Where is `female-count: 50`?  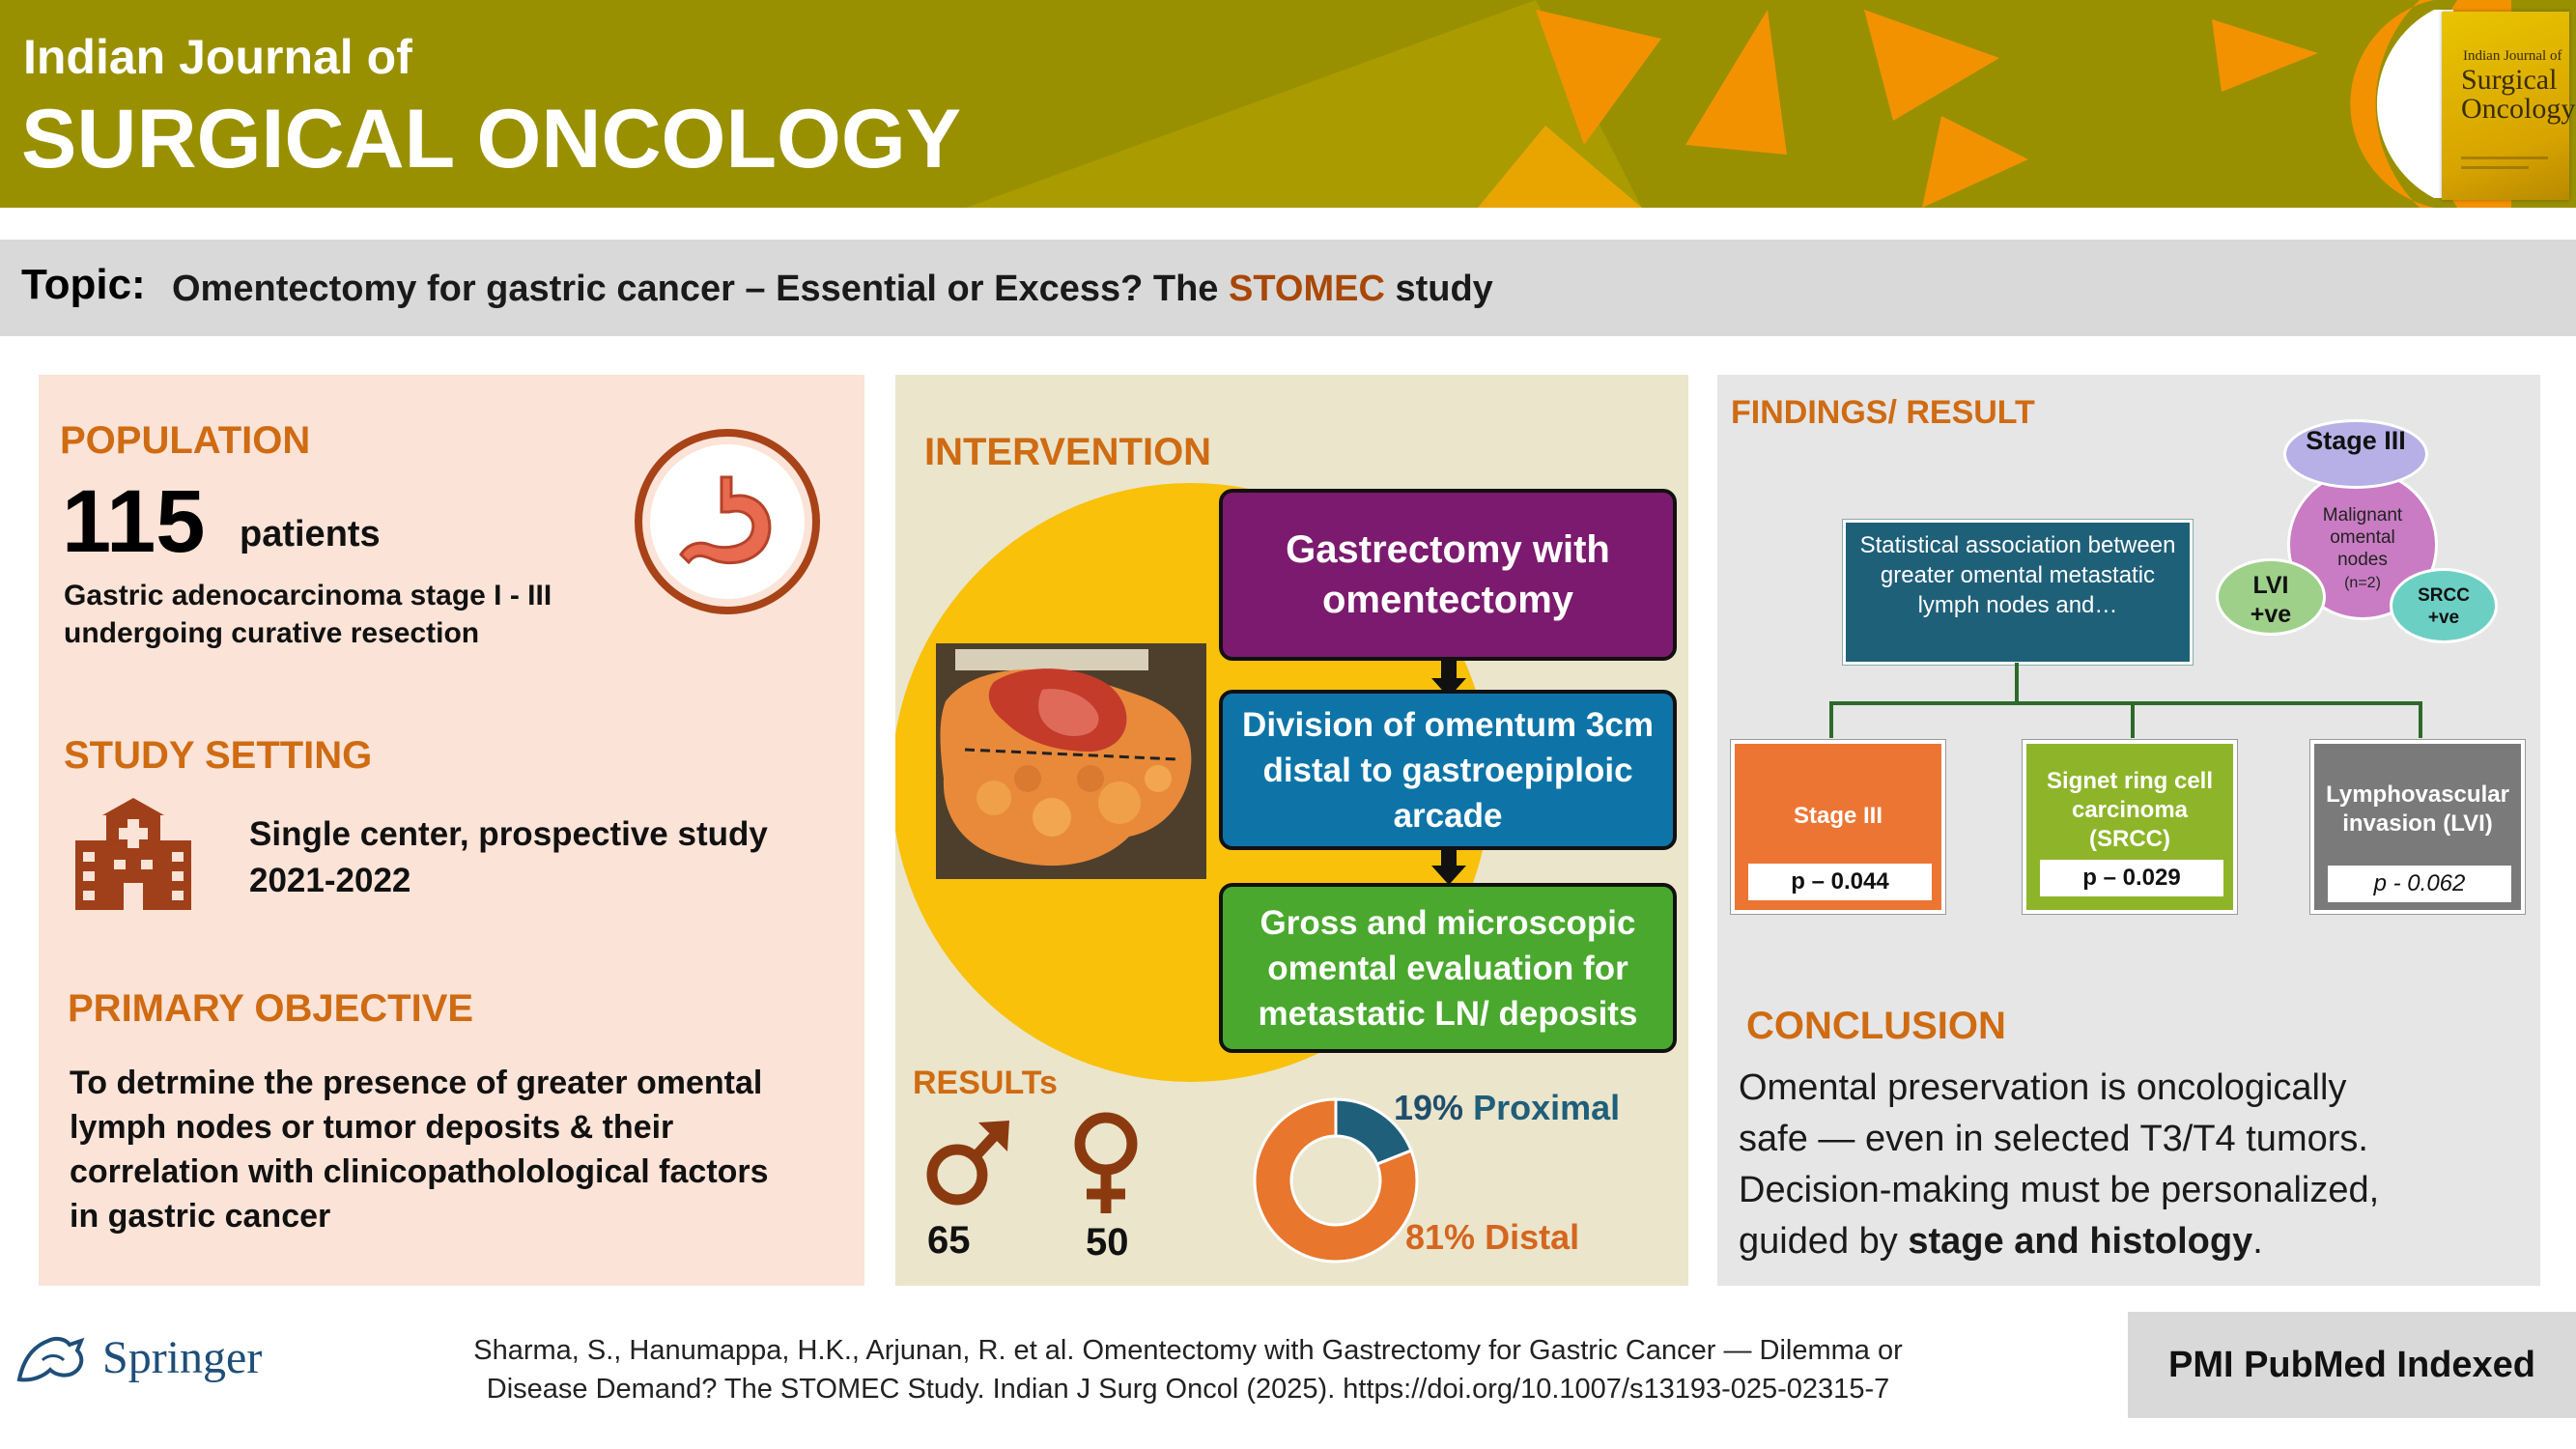
female-count: 50 is located at coordinates (1107, 1242).